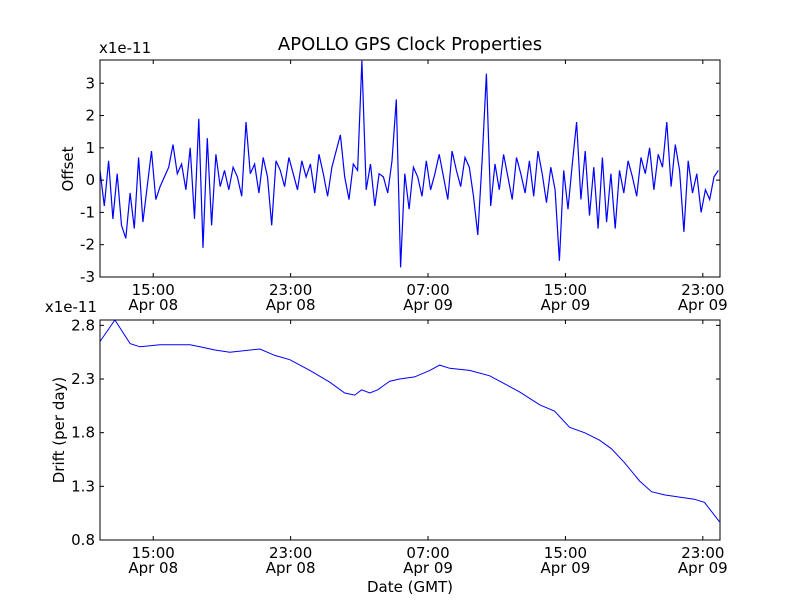  Describe the element at coordinates (83, 379) in the screenshot. I see `y-tick-label: 2.3` at that location.